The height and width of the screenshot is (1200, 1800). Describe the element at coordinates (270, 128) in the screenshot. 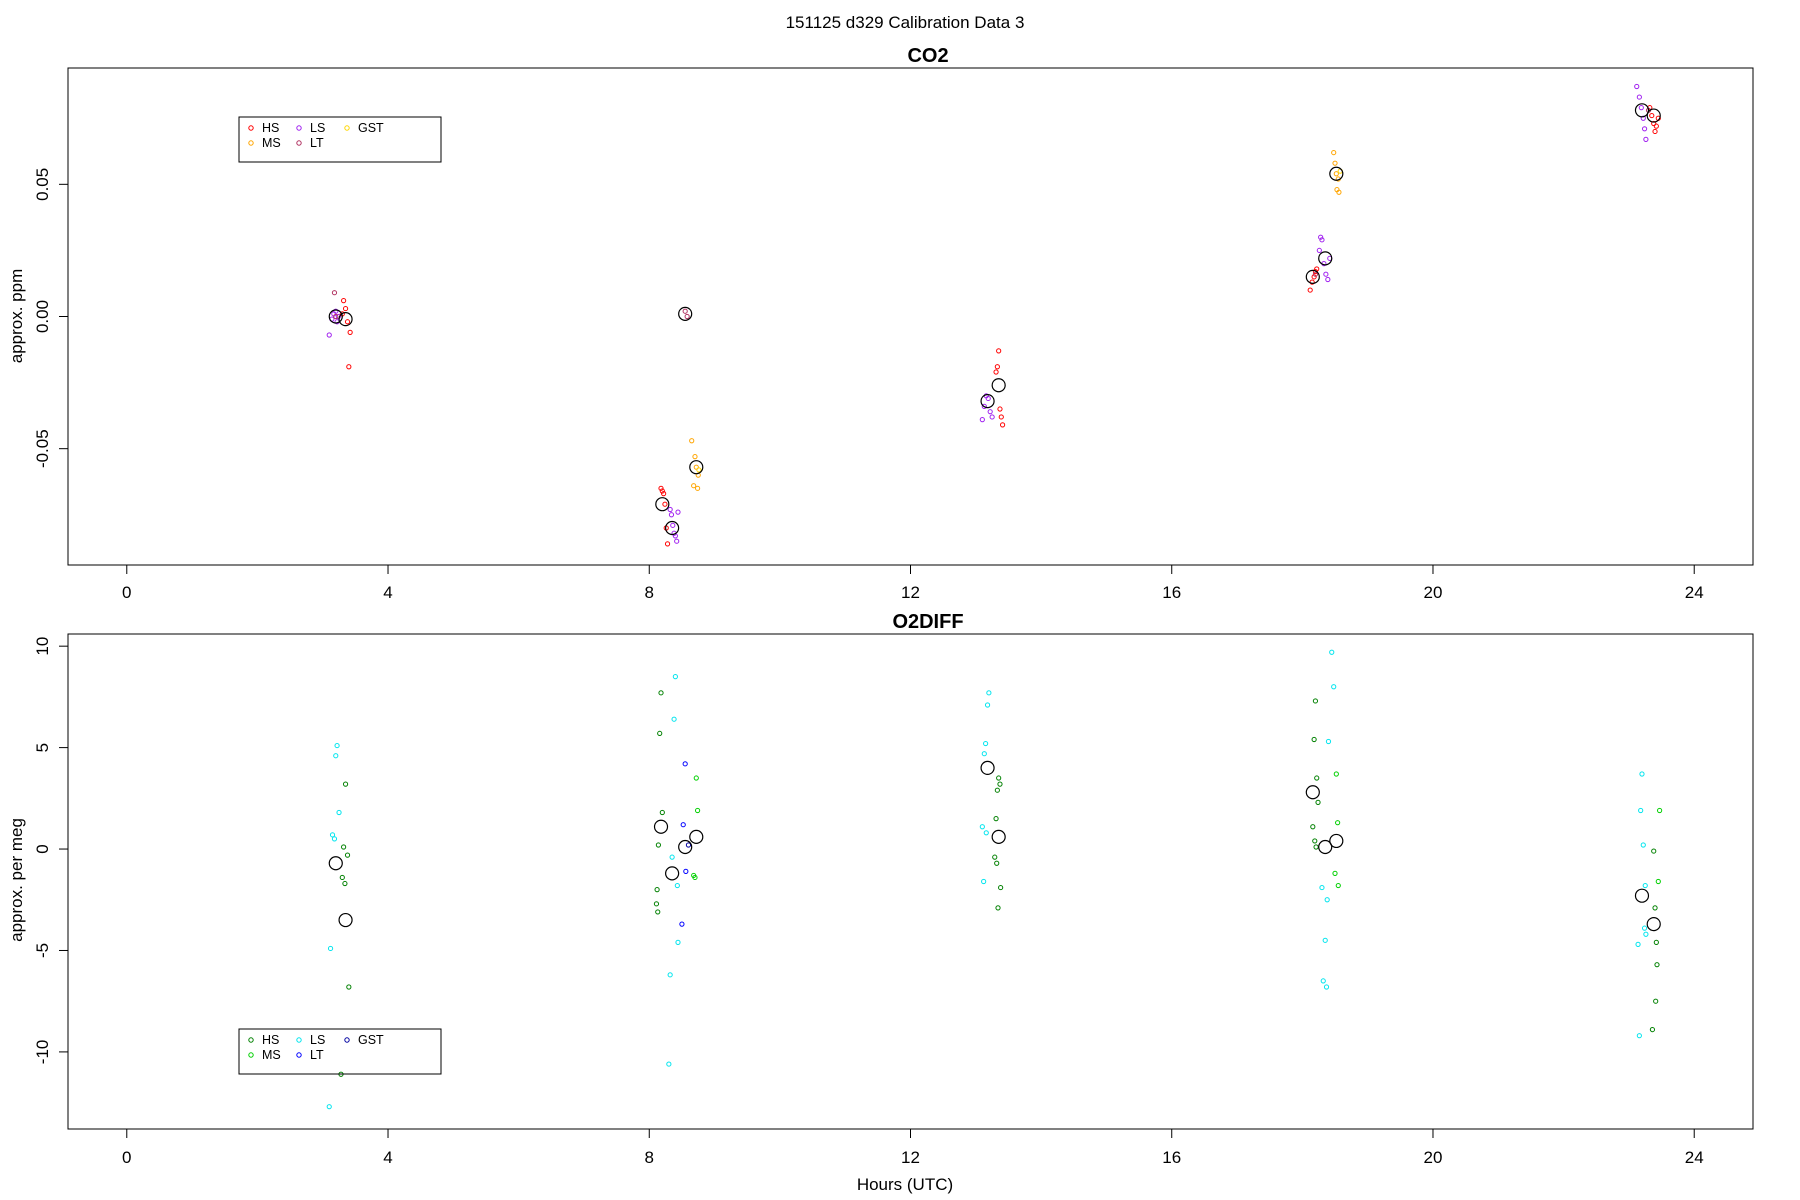

I see `legend-label-hs: HS` at that location.